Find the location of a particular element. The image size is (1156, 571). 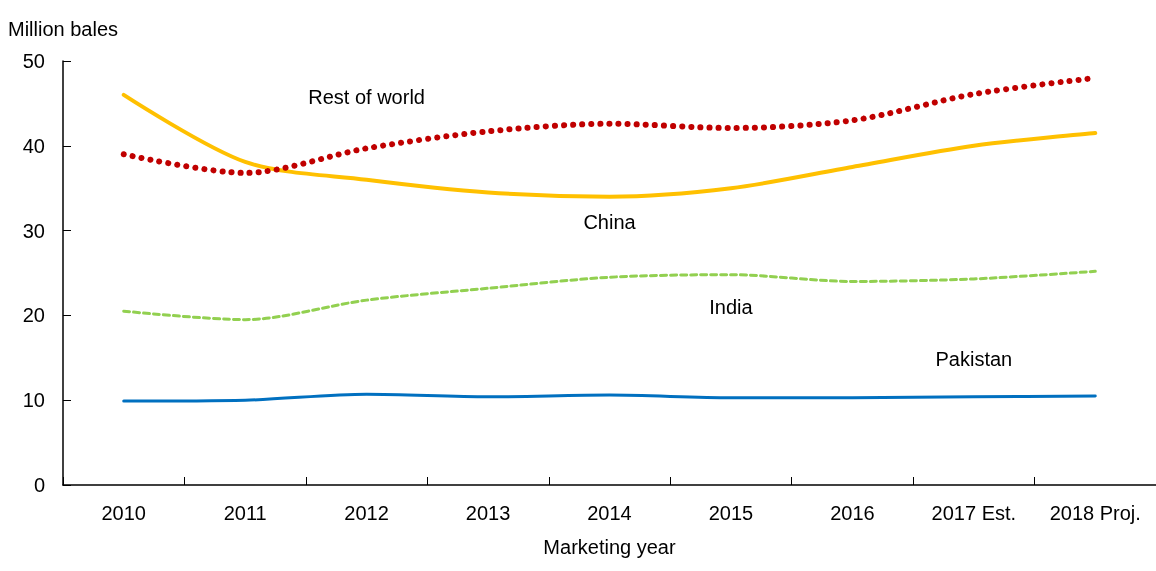

x-tick-label: 2015 is located at coordinates (731, 513).